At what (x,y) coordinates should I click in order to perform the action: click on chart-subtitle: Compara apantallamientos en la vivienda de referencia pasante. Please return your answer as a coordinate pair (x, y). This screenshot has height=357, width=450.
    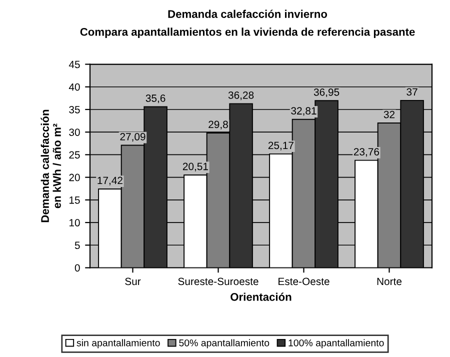
    Looking at the image, I should click on (247, 33).